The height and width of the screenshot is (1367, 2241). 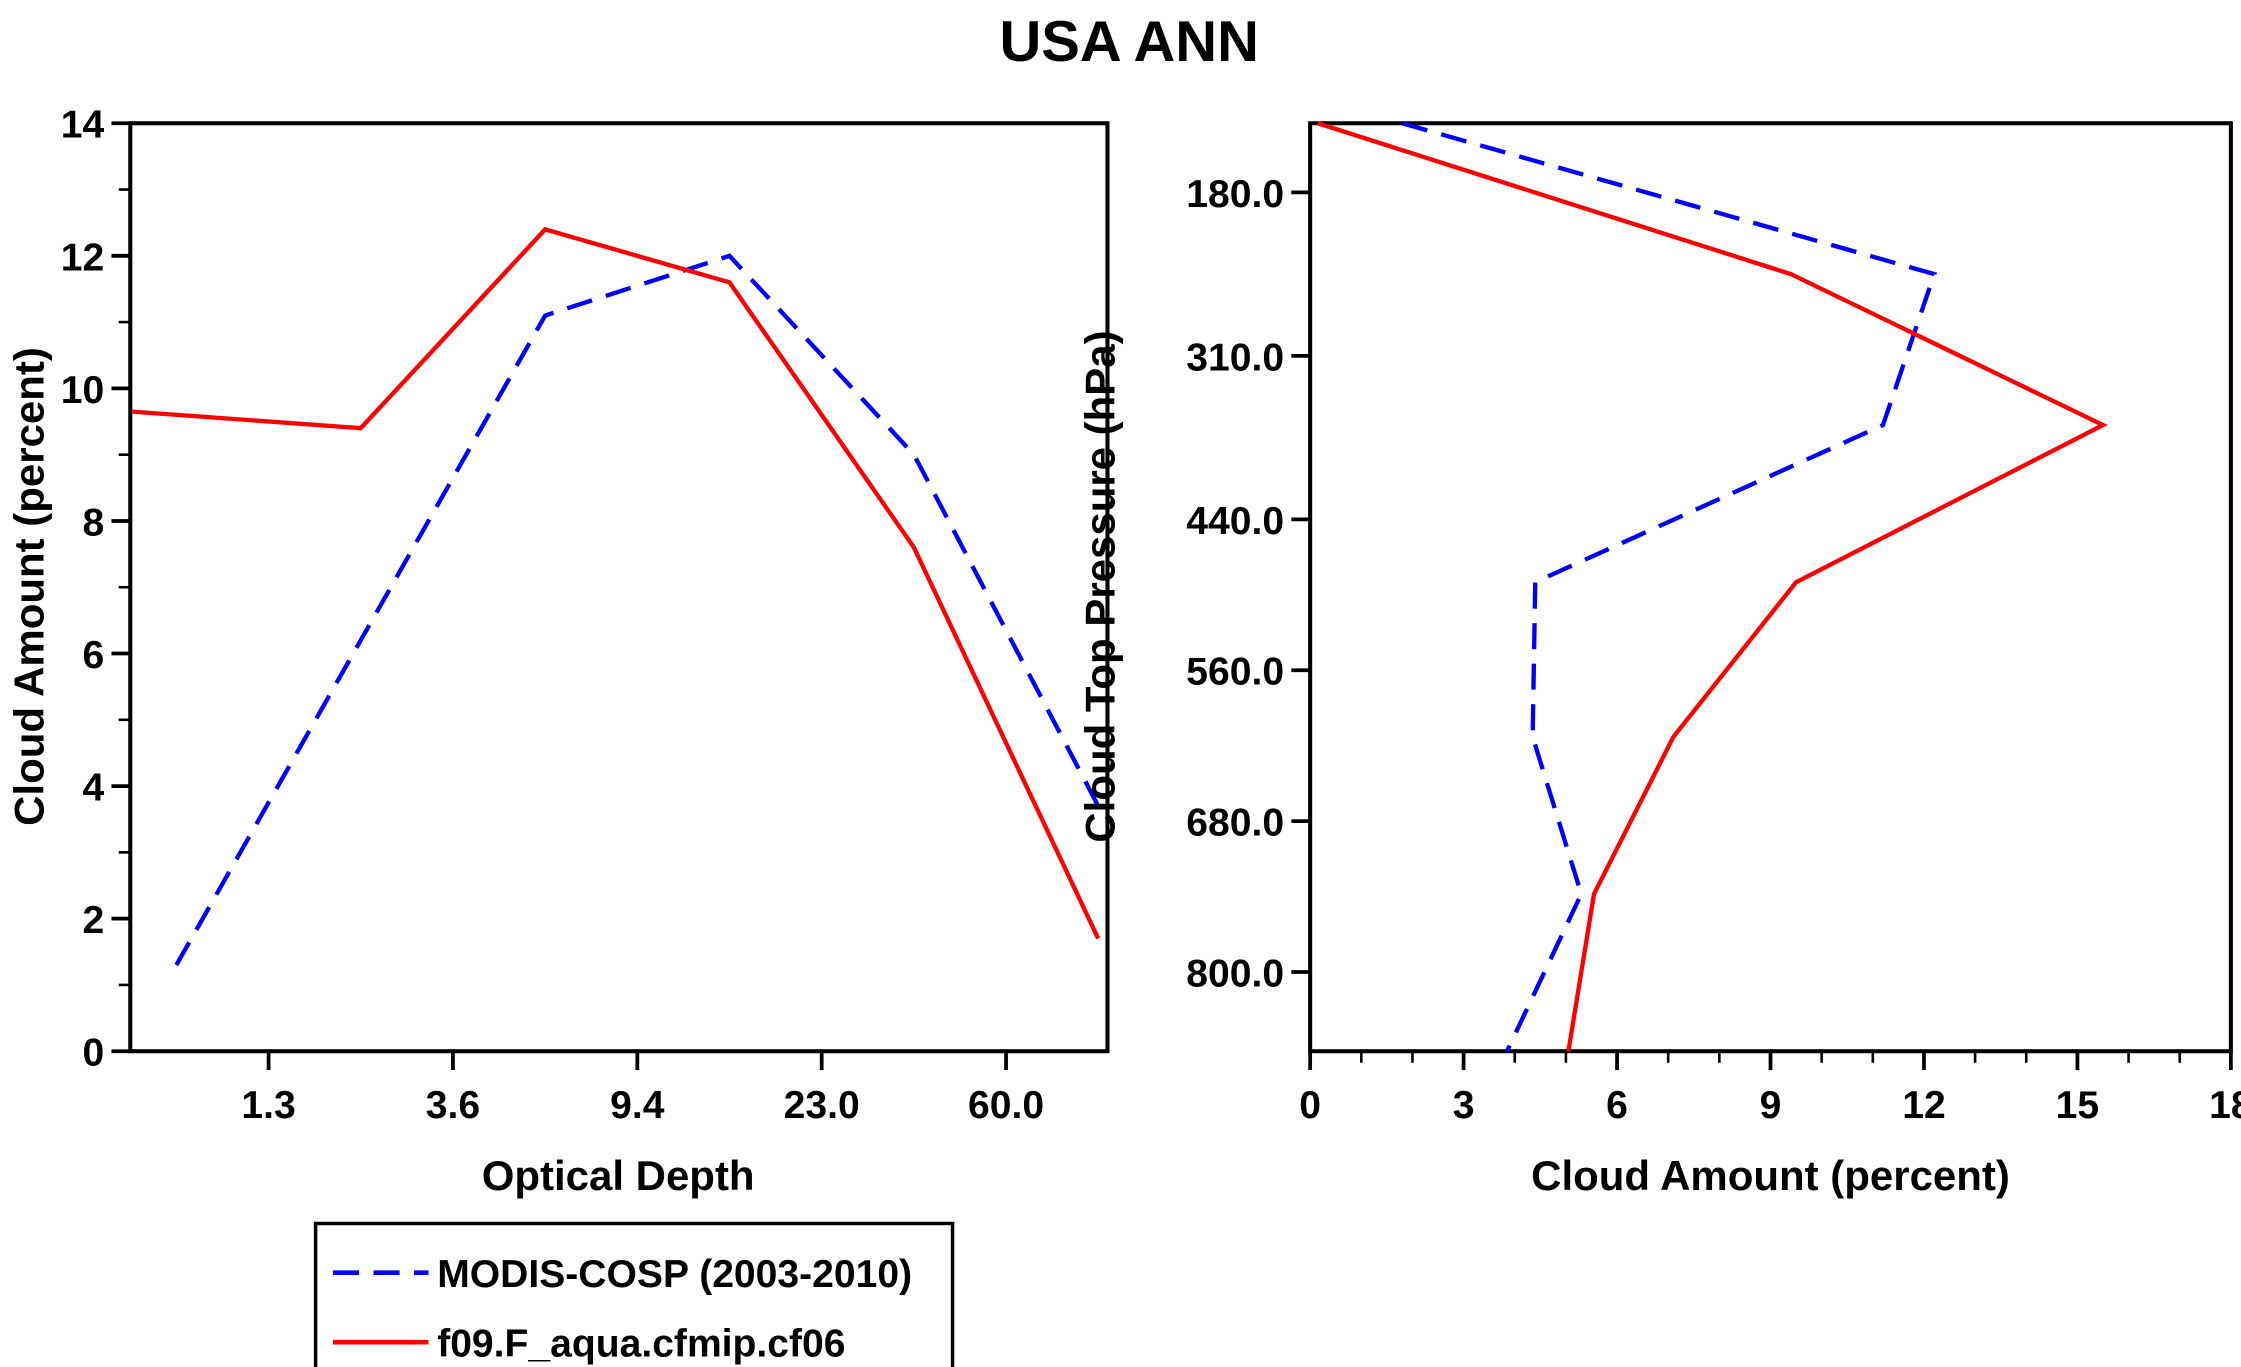 I want to click on x-tick-label: 60.0, so click(x=1006, y=1105).